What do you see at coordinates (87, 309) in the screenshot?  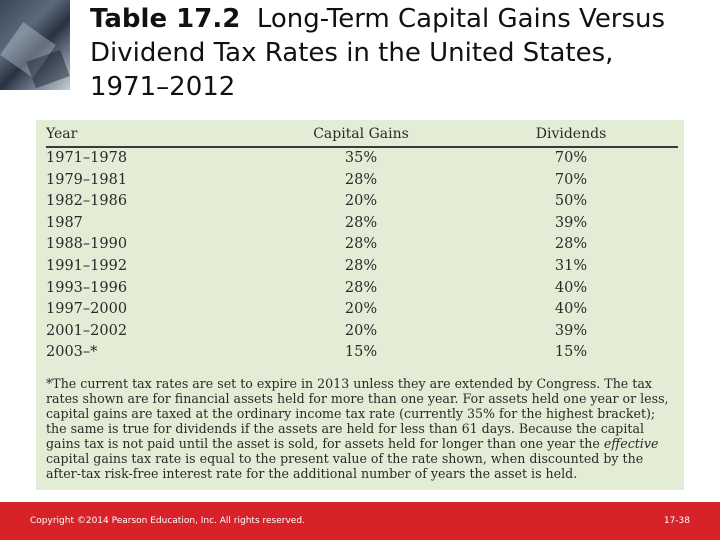 I see `cell-year: 1997–2000` at bounding box center [87, 309].